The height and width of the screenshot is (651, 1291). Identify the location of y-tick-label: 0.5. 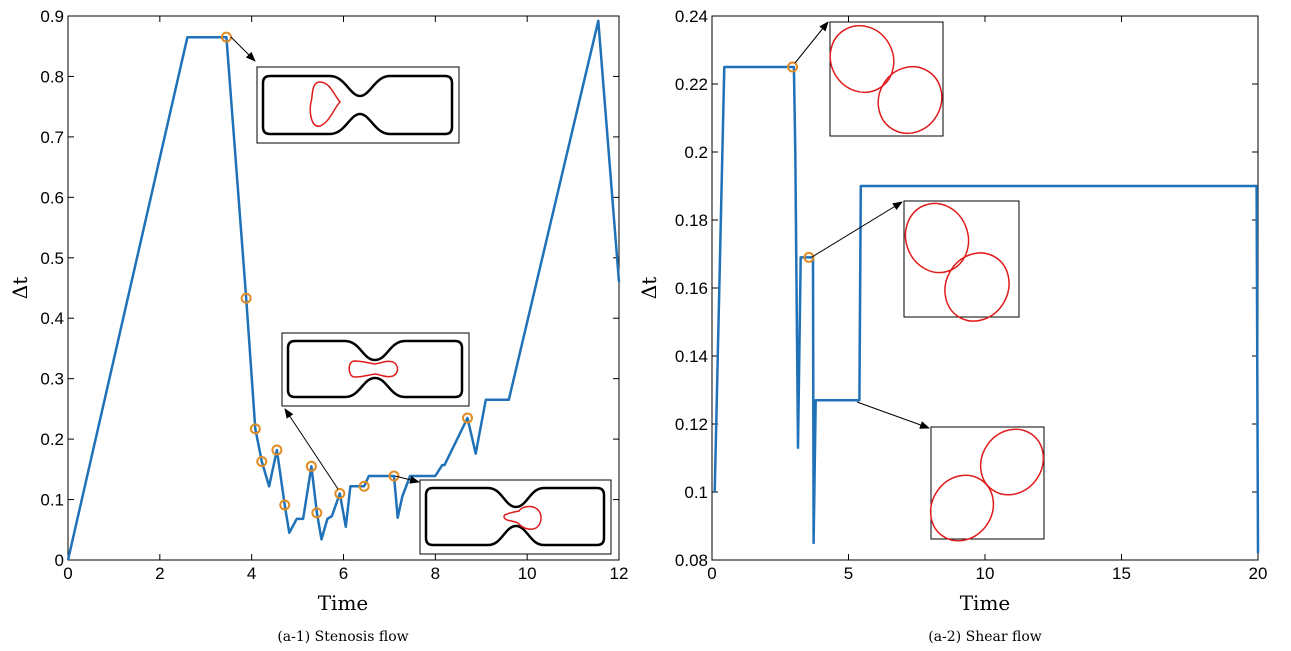
(52, 258).